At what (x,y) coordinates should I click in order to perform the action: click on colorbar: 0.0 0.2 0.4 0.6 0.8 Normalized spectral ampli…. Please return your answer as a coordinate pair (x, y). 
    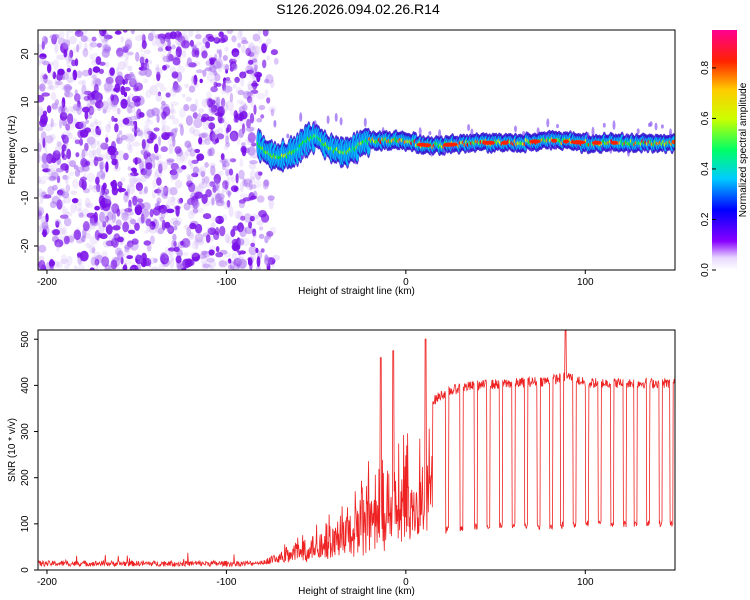
    Looking at the image, I should click on (724, 153).